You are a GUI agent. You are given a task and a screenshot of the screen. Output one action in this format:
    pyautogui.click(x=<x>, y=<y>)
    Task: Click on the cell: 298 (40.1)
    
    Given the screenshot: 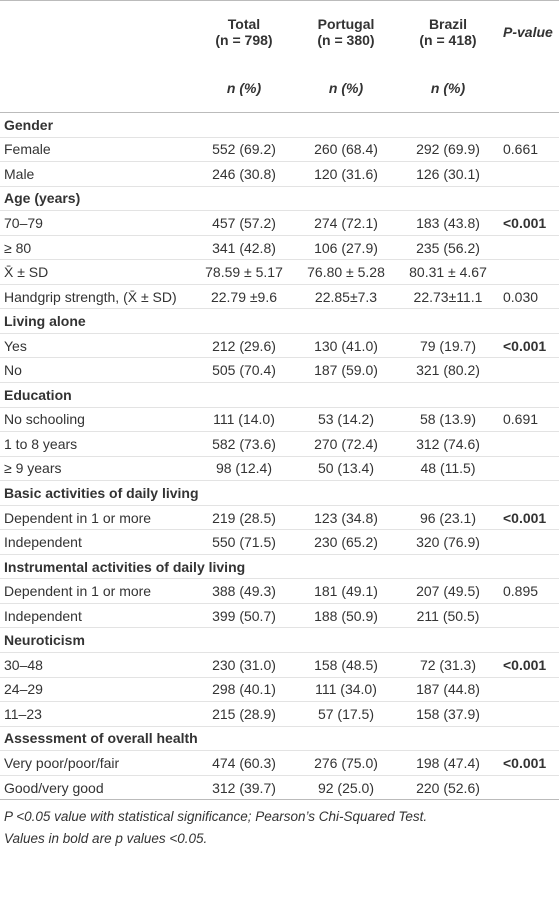 What is the action you would take?
    pyautogui.click(x=244, y=690)
    